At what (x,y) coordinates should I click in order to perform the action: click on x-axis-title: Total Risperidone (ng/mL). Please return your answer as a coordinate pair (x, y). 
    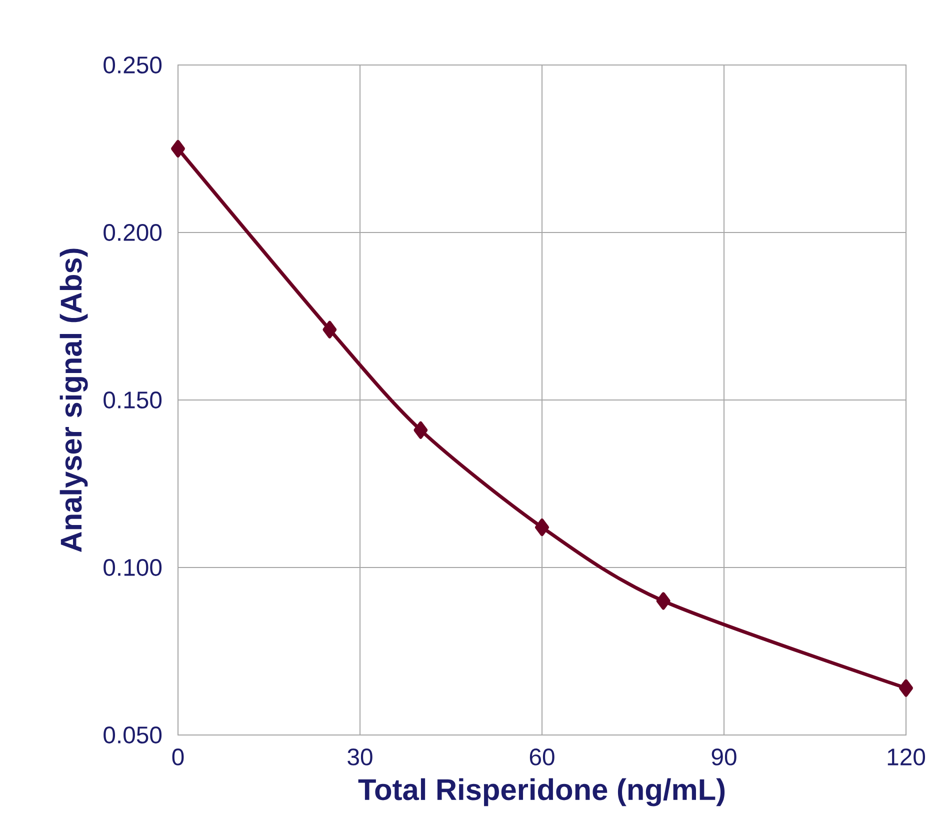
    Looking at the image, I should click on (541, 792).